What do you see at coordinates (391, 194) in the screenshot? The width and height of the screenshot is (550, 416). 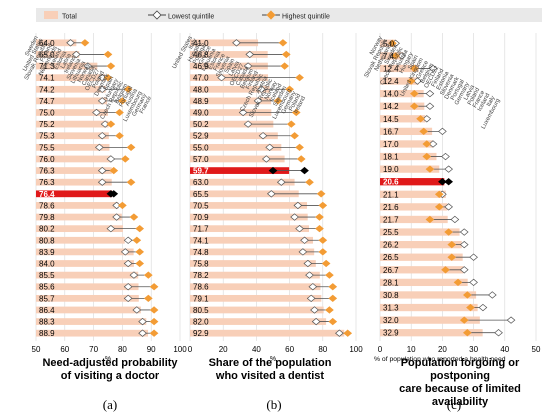 I see `value-label: 21.1` at bounding box center [391, 194].